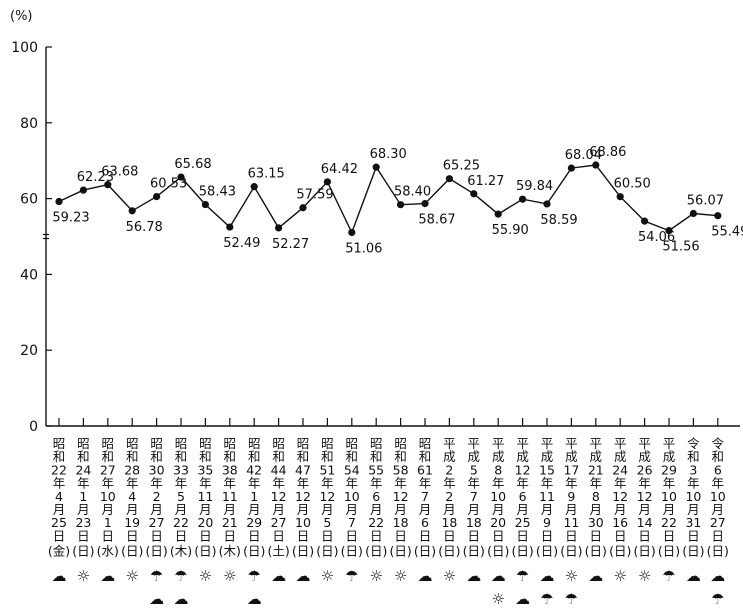 This screenshot has width=743, height=612. Describe the element at coordinates (290, 244) in the screenshot. I see `data-label: 52.27` at that location.